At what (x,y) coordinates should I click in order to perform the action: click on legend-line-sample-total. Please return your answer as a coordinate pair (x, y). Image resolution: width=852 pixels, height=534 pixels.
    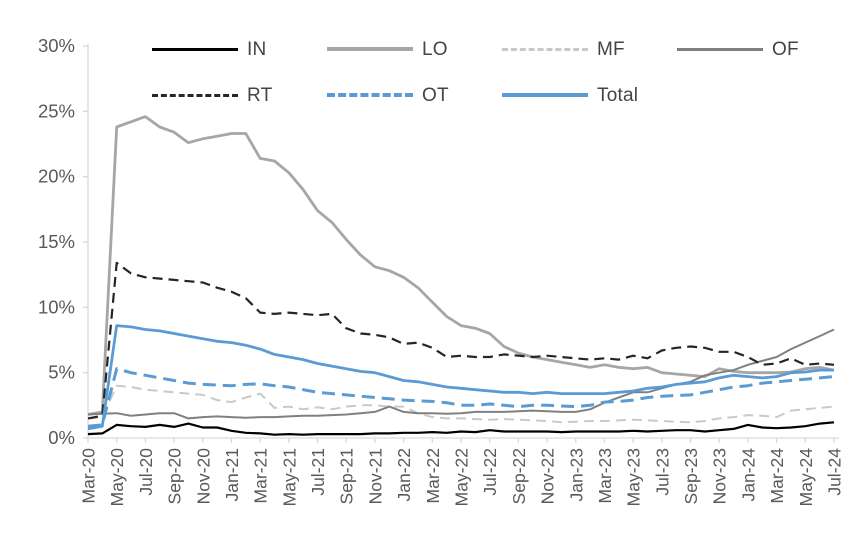
    Looking at the image, I should click on (545, 95).